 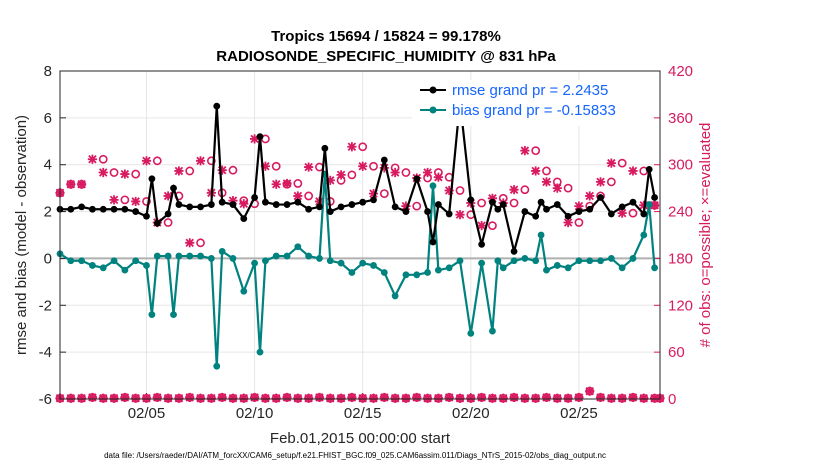 What do you see at coordinates (579, 413) in the screenshot?
I see `x-tick-label: 02/25` at bounding box center [579, 413].